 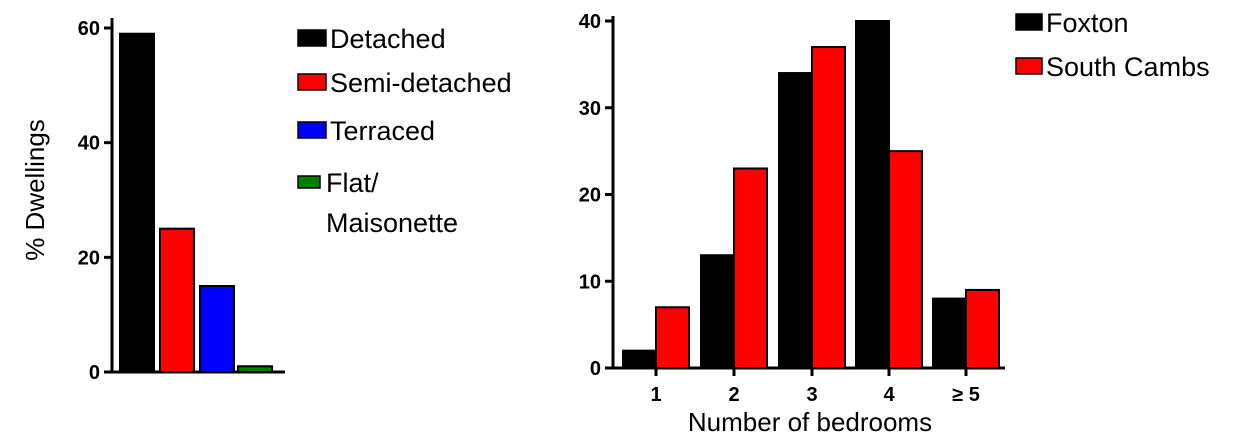 What do you see at coordinates (733, 395) in the screenshot?
I see `x-tick-label: 2` at bounding box center [733, 395].